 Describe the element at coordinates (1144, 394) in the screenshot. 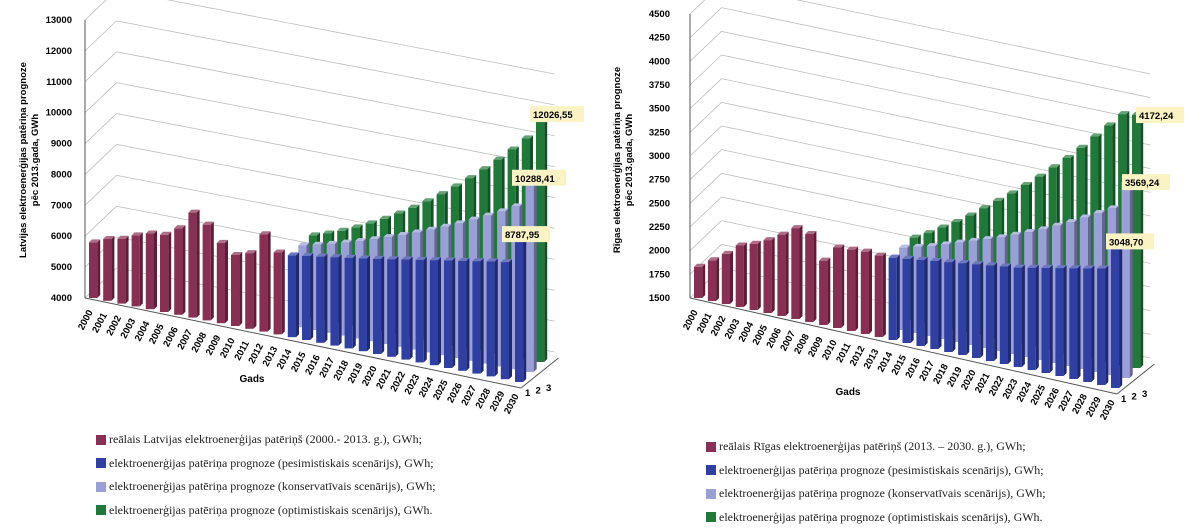

I see `depth-tick-label: 3` at that location.